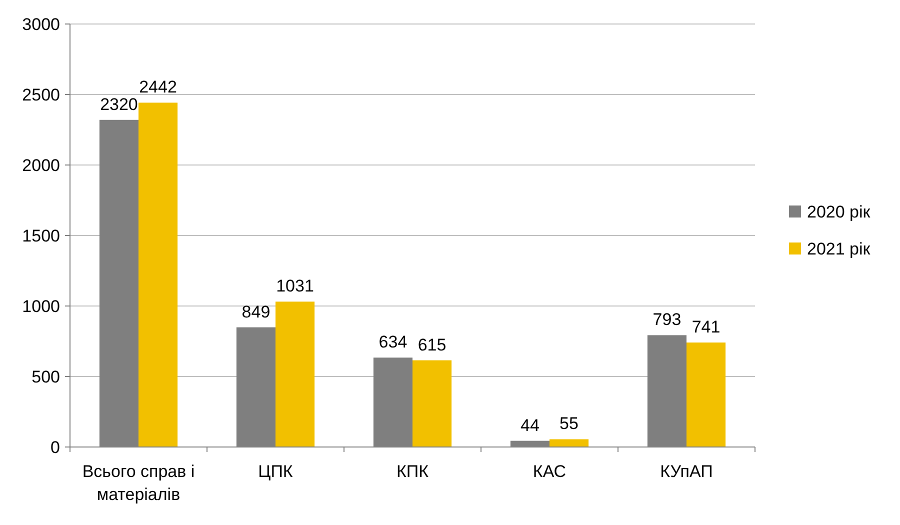  What do you see at coordinates (158, 87) in the screenshot?
I see `data-label: 2442` at bounding box center [158, 87].